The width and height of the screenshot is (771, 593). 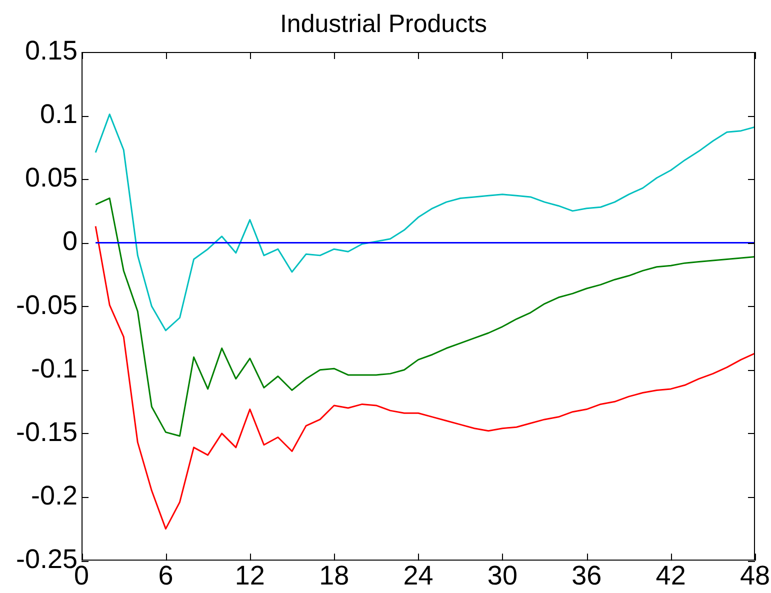 What do you see at coordinates (334, 575) in the screenshot?
I see `x-tick-label: 18` at bounding box center [334, 575].